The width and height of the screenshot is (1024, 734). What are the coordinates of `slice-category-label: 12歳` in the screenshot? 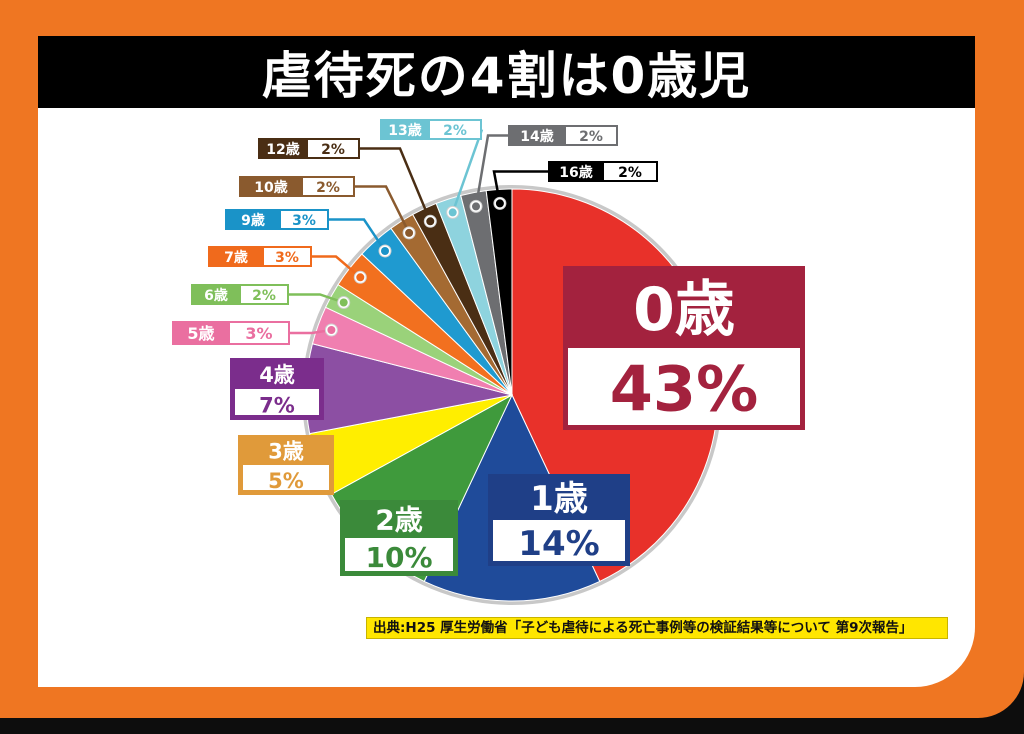 It's located at (282, 149).